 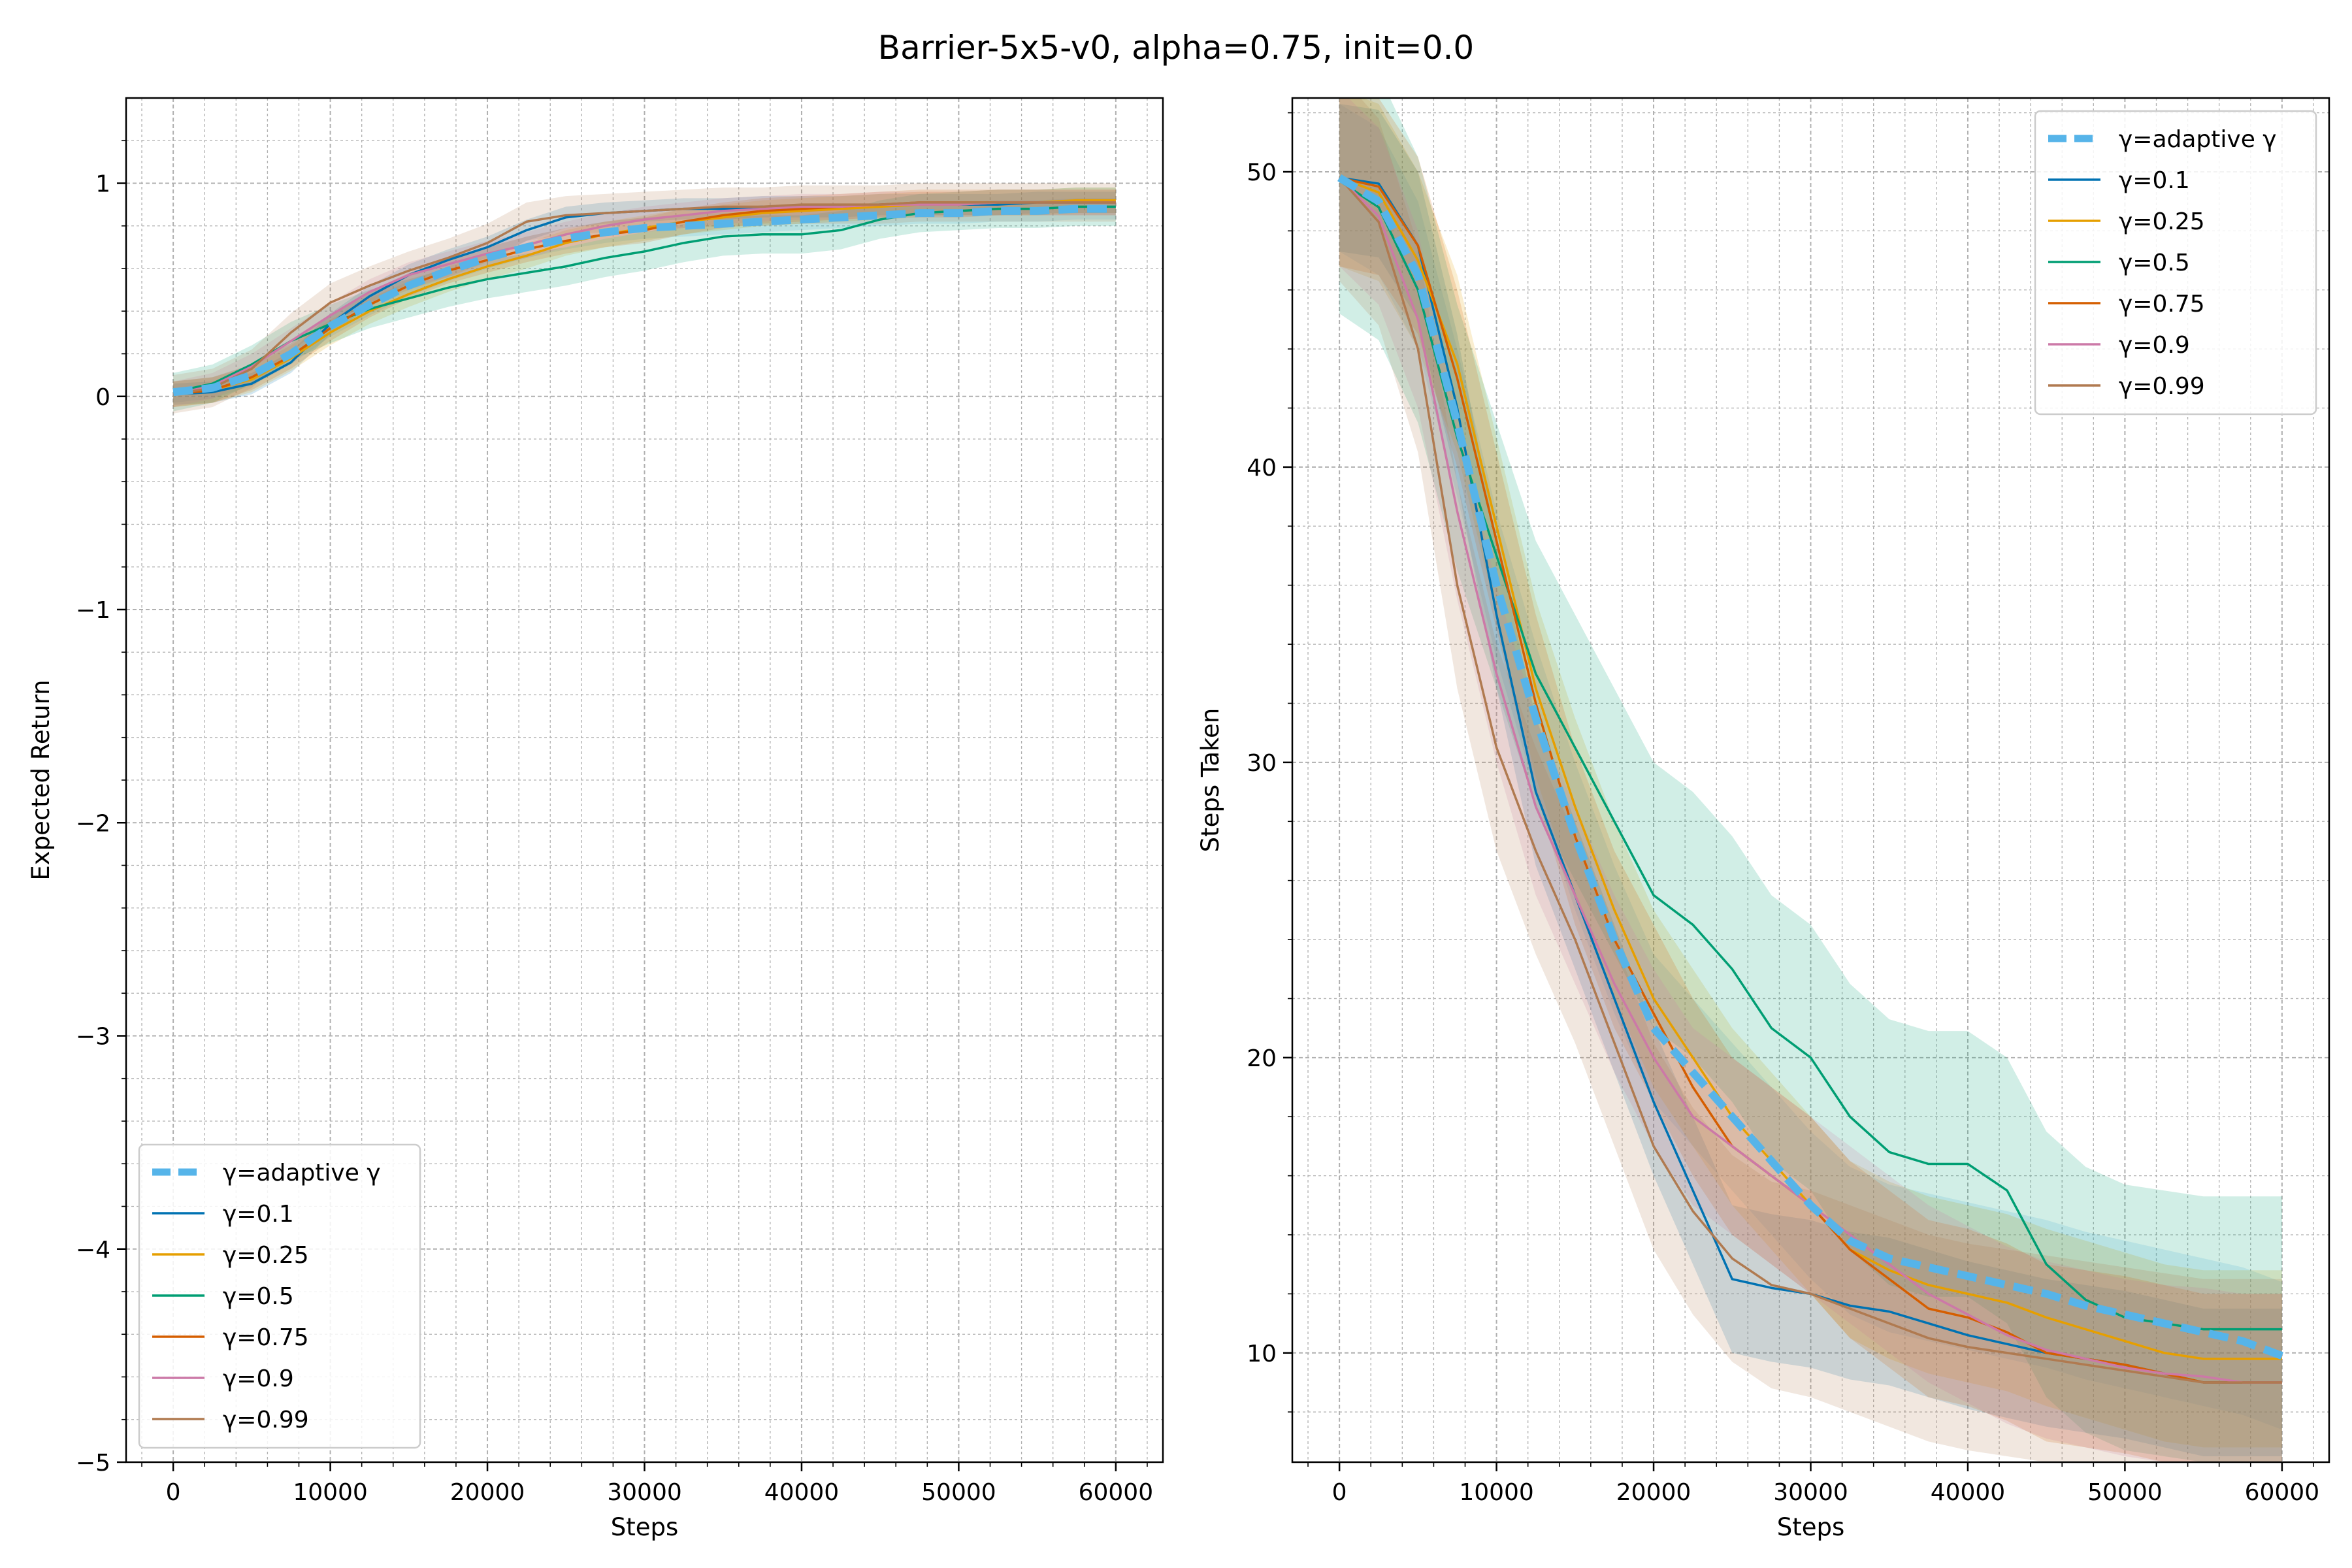 What do you see at coordinates (93, 1463) in the screenshot?
I see `y-tick-label: −5` at bounding box center [93, 1463].